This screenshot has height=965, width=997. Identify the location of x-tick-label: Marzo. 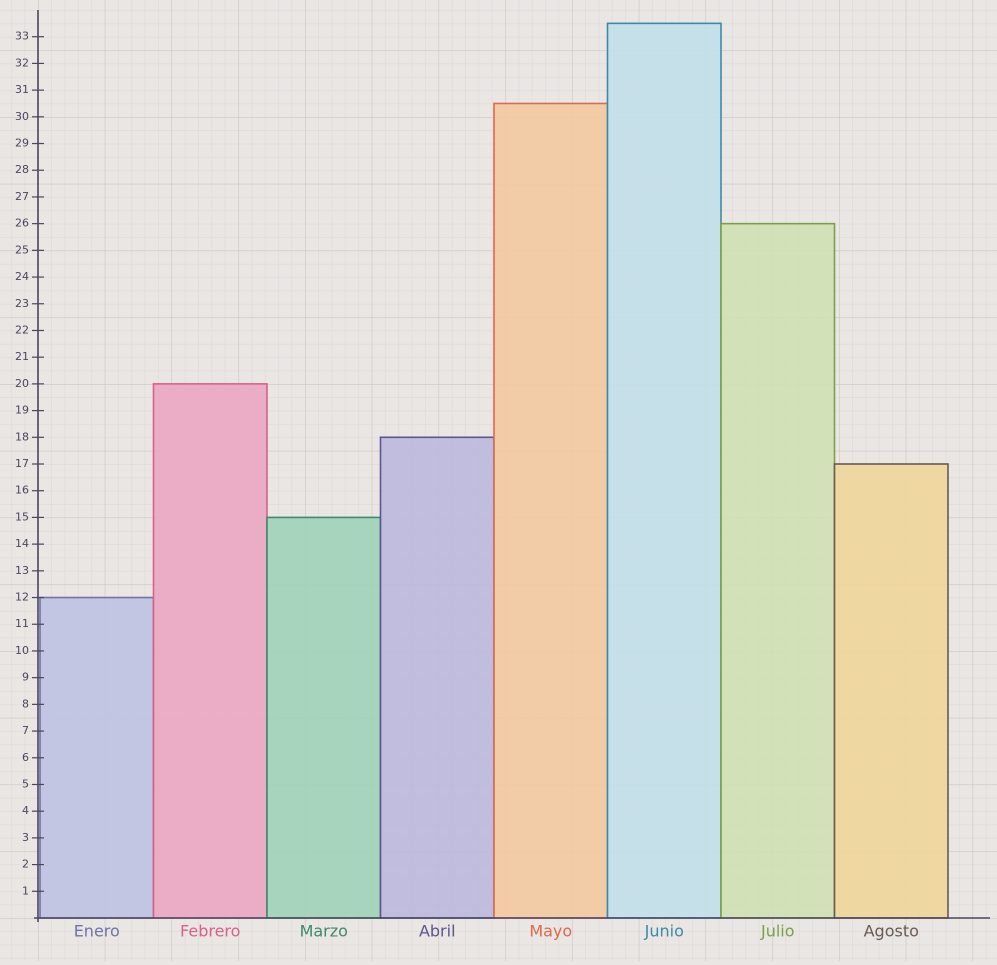
(324, 931).